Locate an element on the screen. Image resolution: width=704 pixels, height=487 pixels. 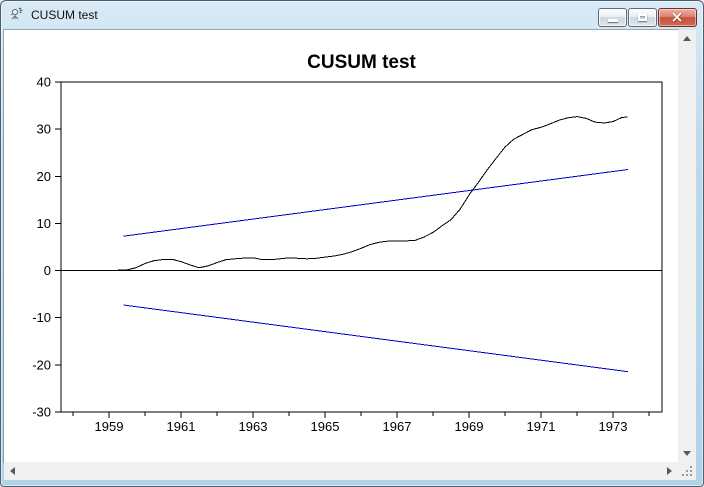
scroll-left-button is located at coordinates (12, 471).